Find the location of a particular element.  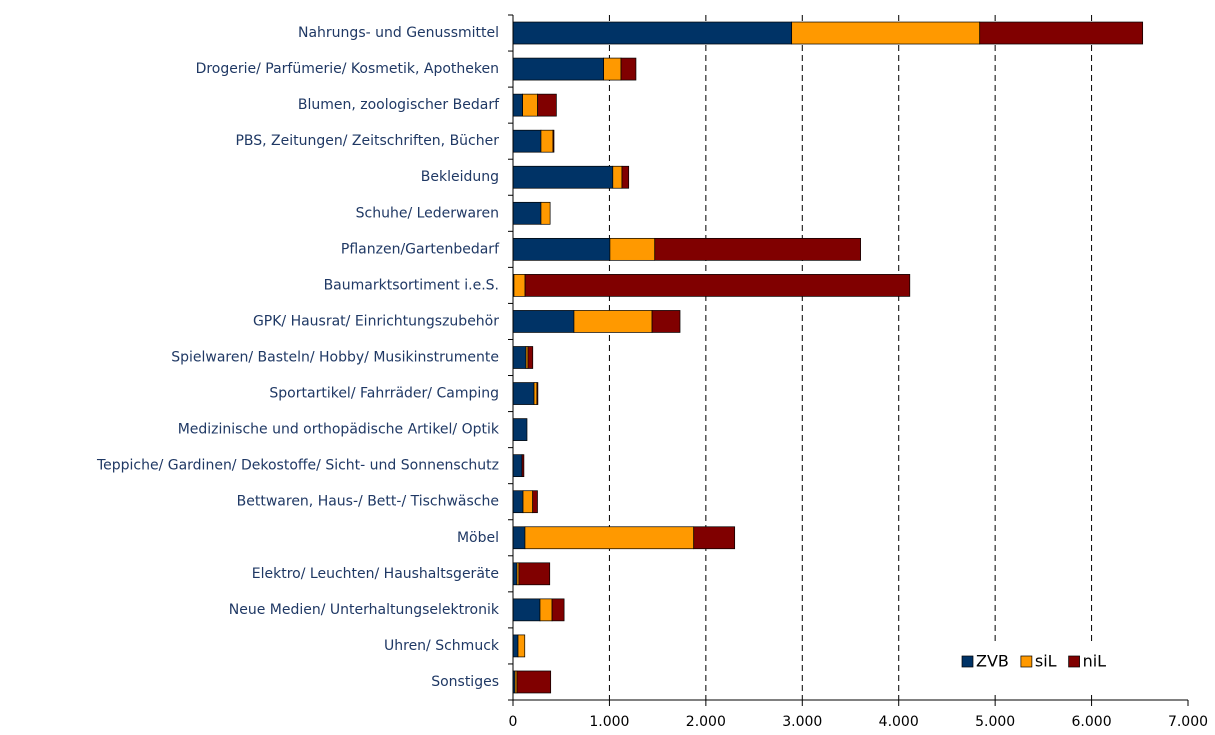

category-label: Elektro/ Leuchten/ Haushaltsgeräte is located at coordinates (375, 574).